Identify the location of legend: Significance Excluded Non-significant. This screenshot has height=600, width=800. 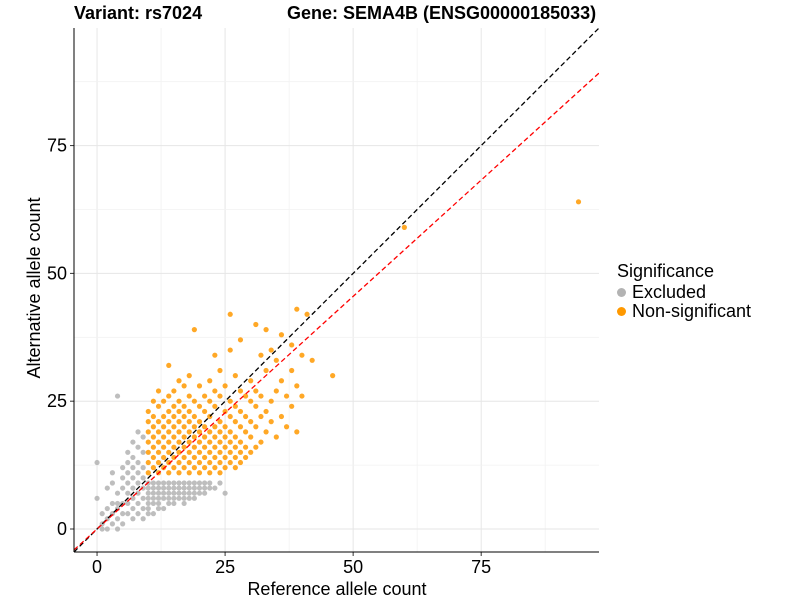
(684, 291).